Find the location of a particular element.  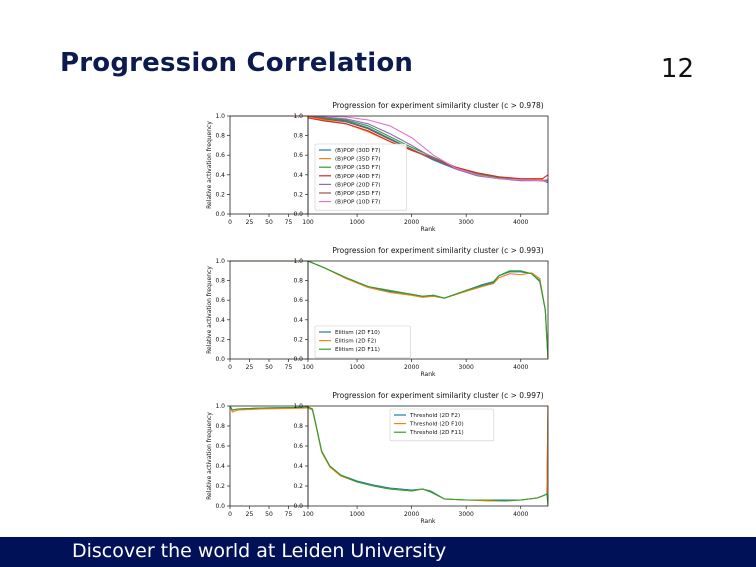

legend-label: (B)POP (35D F7) is located at coordinates (357, 160).